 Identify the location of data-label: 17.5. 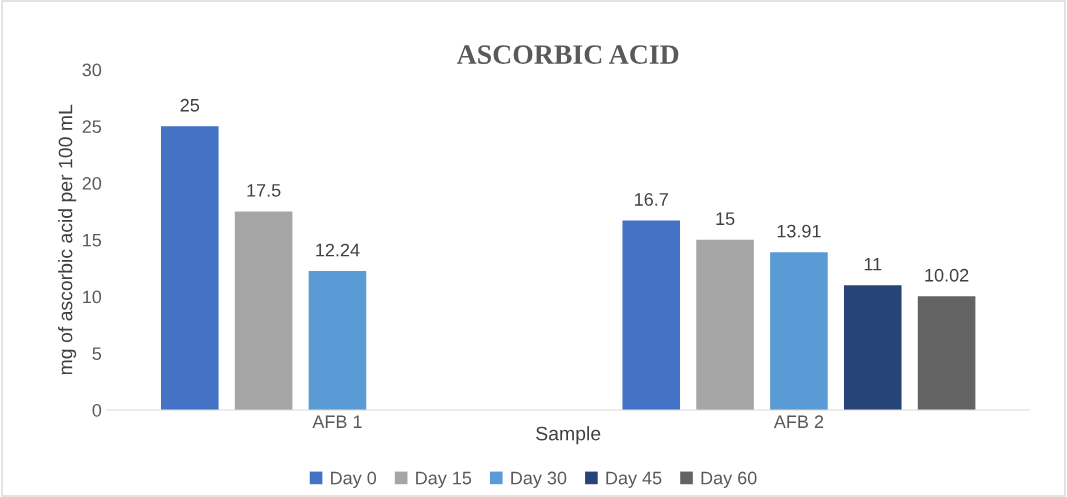
(264, 190).